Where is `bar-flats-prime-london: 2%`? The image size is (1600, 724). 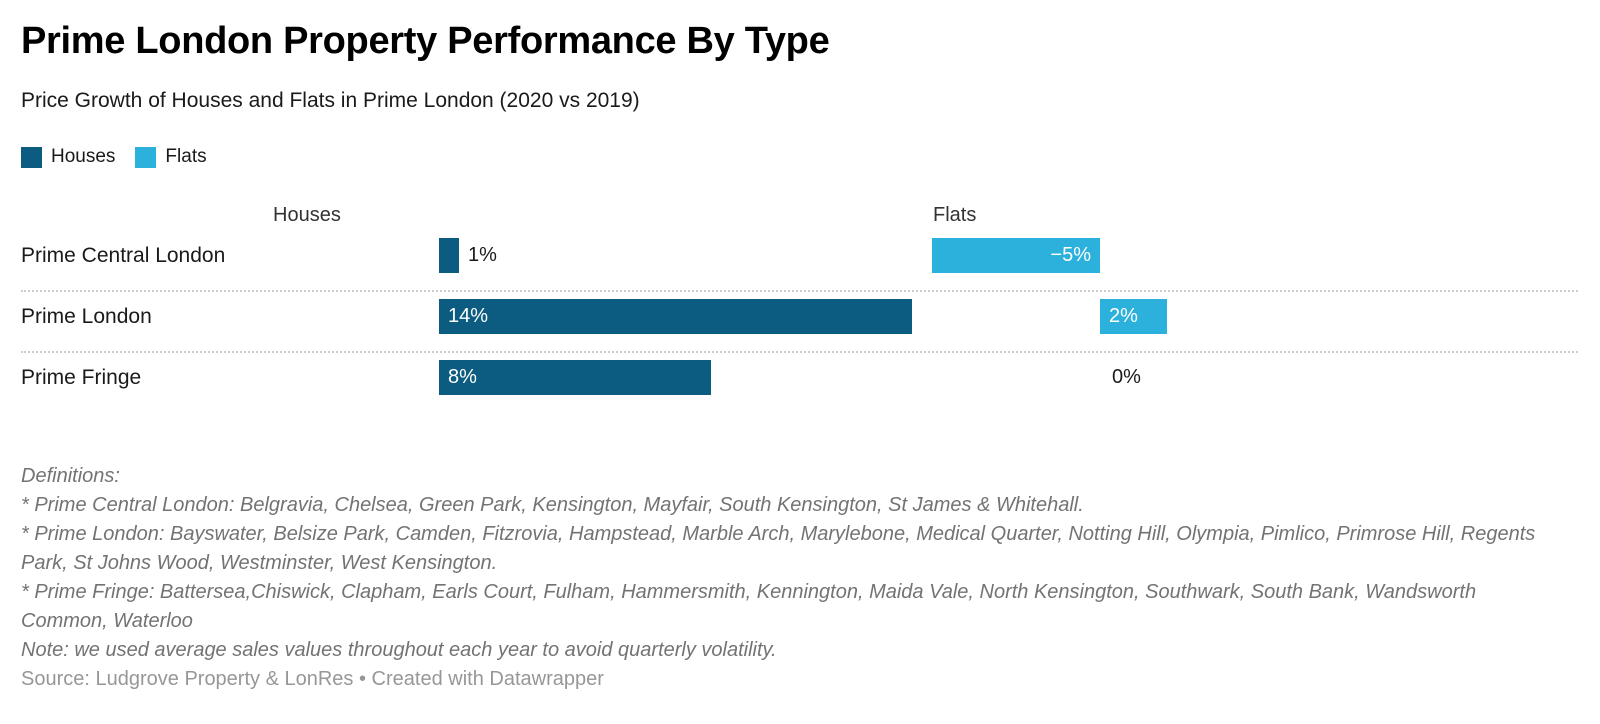 bar-flats-prime-london: 2% is located at coordinates (1133, 316).